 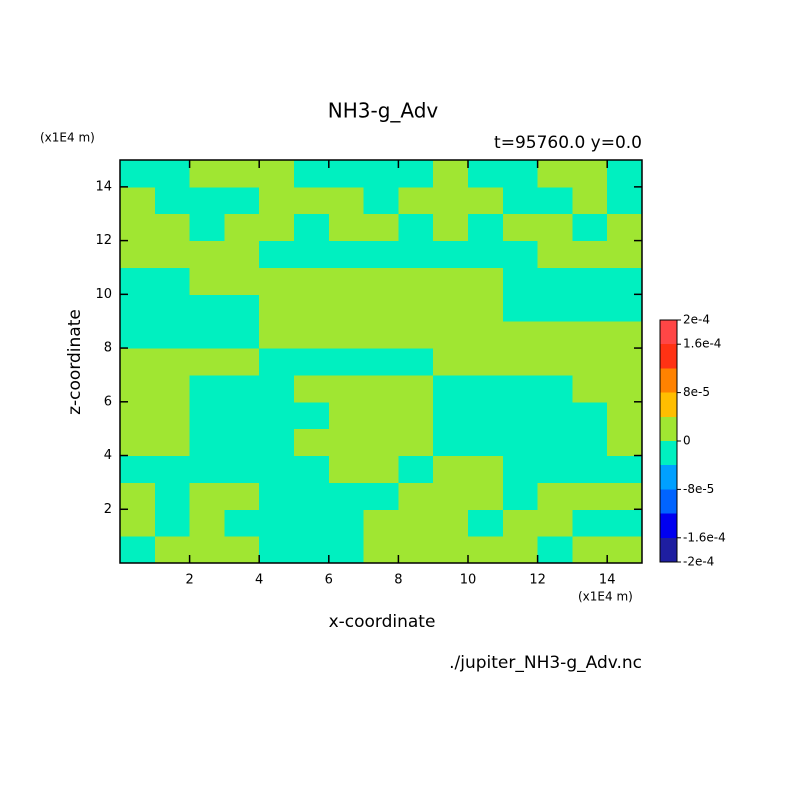 What do you see at coordinates (696, 392) in the screenshot?
I see `colorbar-tick-label: 8e-5` at bounding box center [696, 392].